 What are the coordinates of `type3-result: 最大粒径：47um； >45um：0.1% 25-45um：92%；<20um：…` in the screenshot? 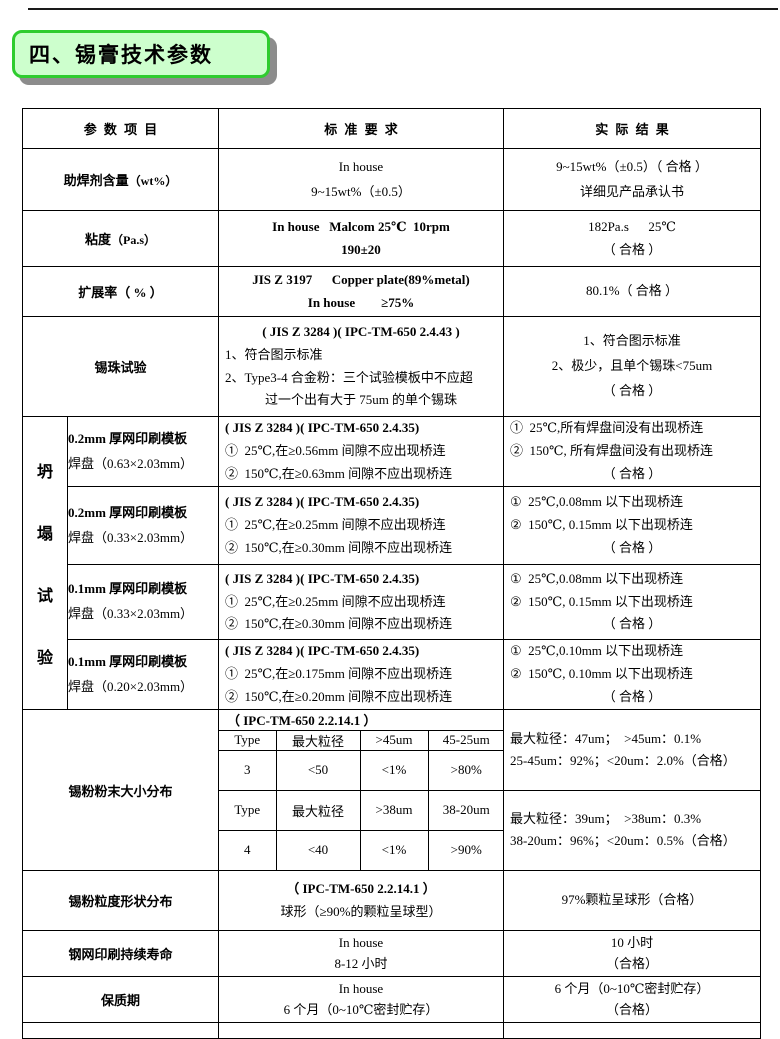 It's located at (632, 751).